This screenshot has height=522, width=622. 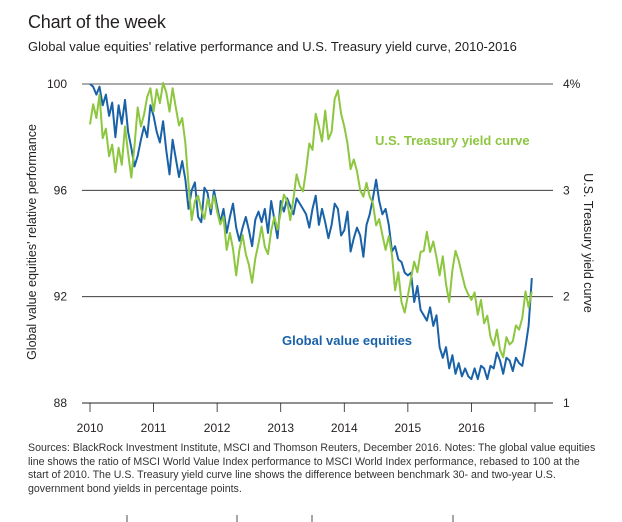 What do you see at coordinates (61, 190) in the screenshot?
I see `y-tick-left: 96` at bounding box center [61, 190].